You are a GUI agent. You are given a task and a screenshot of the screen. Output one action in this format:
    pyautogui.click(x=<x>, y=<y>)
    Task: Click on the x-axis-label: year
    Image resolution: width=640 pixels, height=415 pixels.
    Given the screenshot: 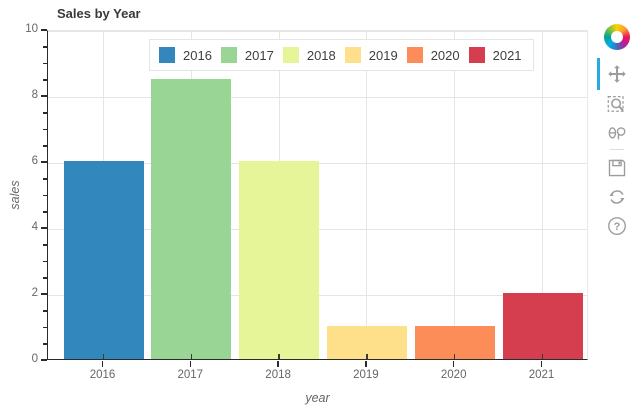 What is the action you would take?
    pyautogui.click(x=317, y=398)
    